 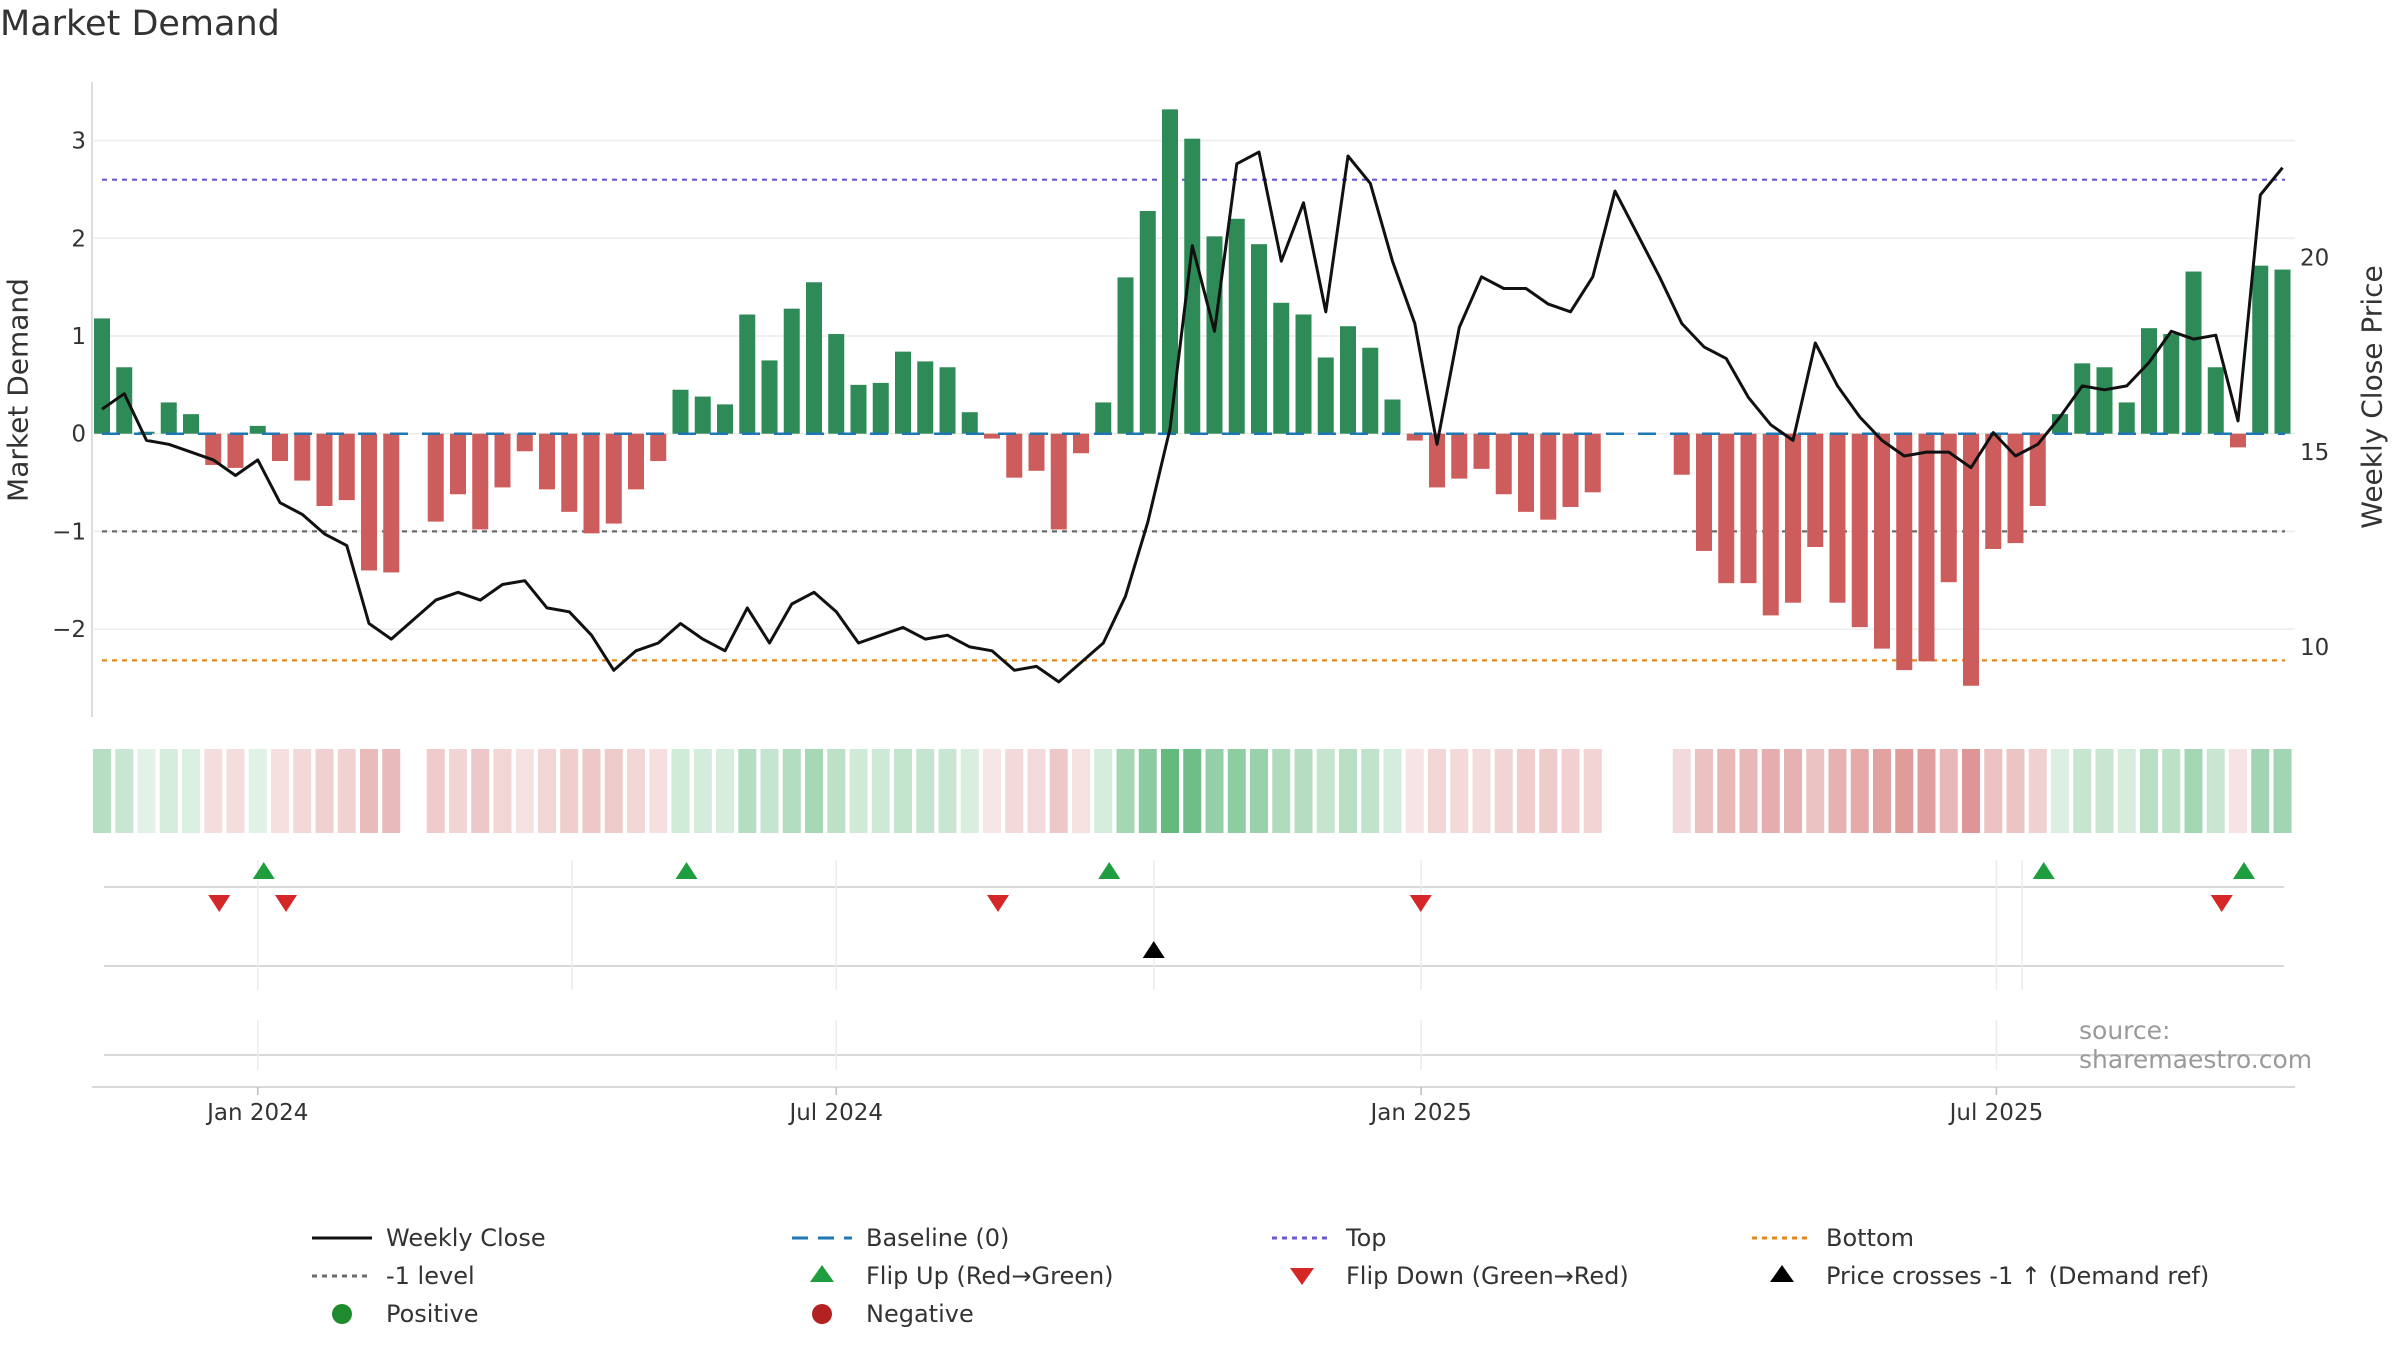 What do you see at coordinates (69, 532) in the screenshot?
I see `left-tick-label: −1` at bounding box center [69, 532].